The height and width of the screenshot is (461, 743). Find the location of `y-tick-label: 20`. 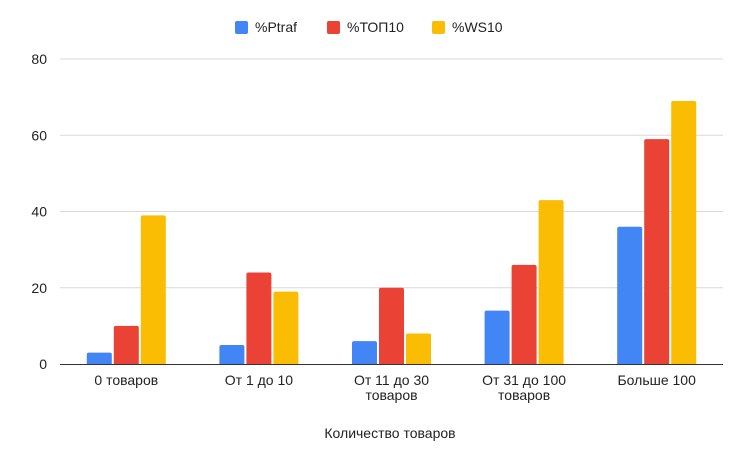

y-tick-label: 20 is located at coordinates (39, 288).